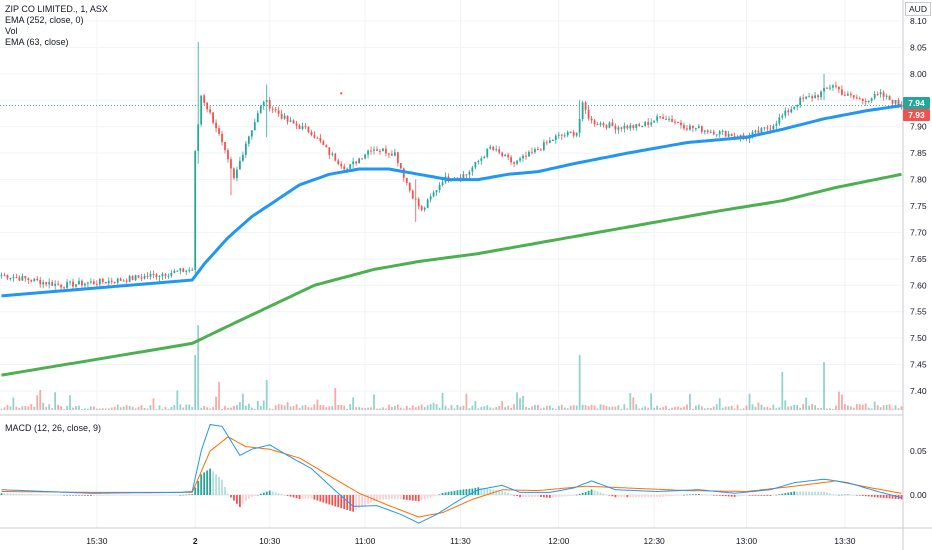 This screenshot has width=932, height=550. What do you see at coordinates (56, 9) in the screenshot?
I see `symbol-title: ZIP CO LIMITED., 1, ASX` at bounding box center [56, 9].